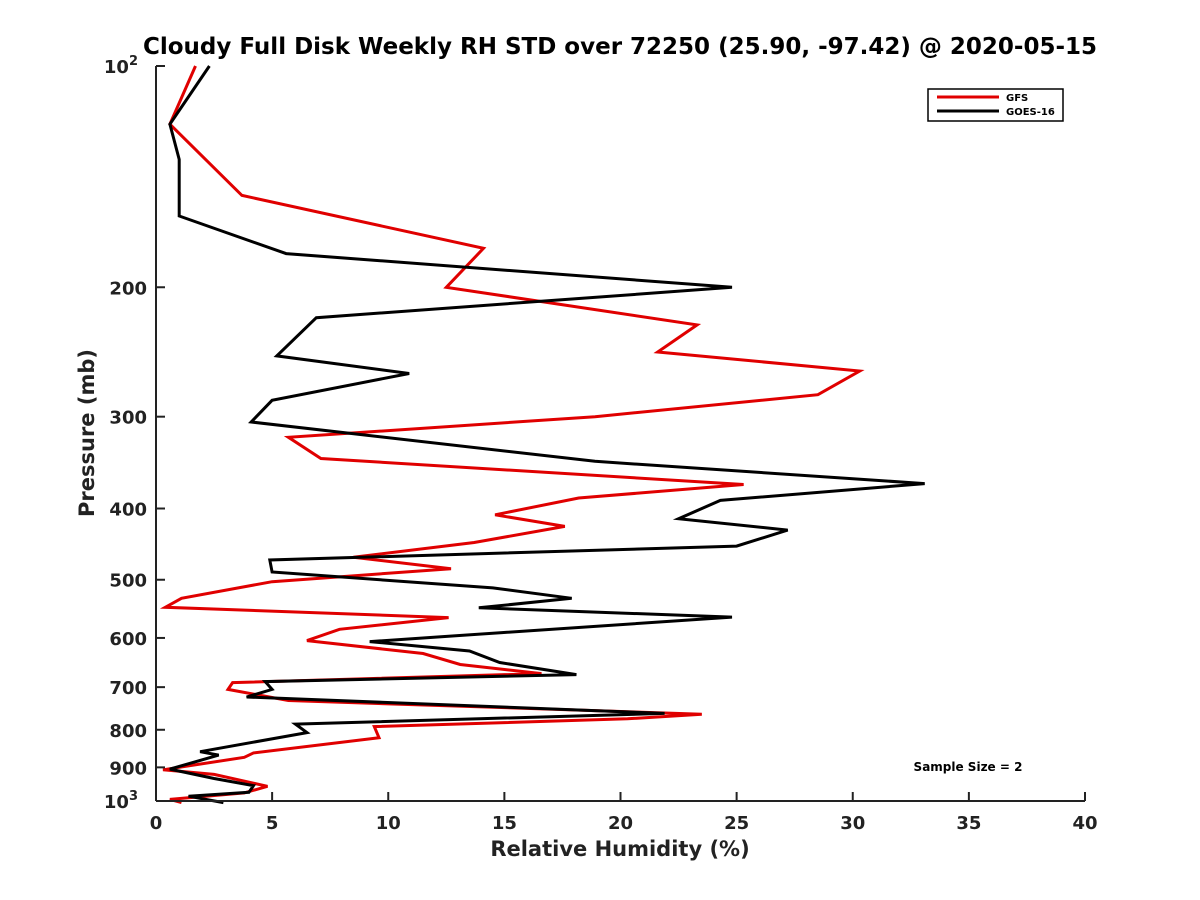 The height and width of the screenshot is (900, 1200). Describe the element at coordinates (156, 823) in the screenshot. I see `x-tick-label: 0` at that location.